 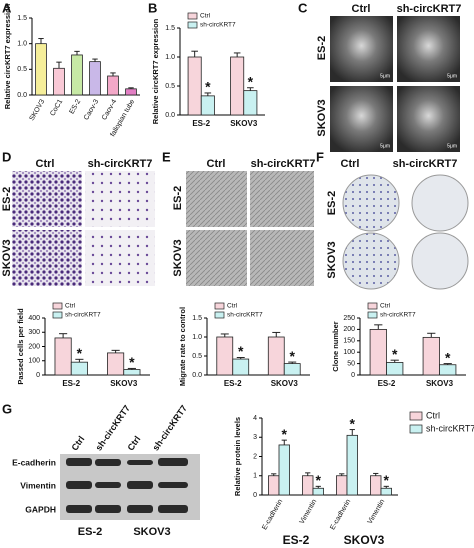 What do you see at coordinates (255, 437) in the screenshot?
I see `y-tick-label: 3` at bounding box center [255, 437].